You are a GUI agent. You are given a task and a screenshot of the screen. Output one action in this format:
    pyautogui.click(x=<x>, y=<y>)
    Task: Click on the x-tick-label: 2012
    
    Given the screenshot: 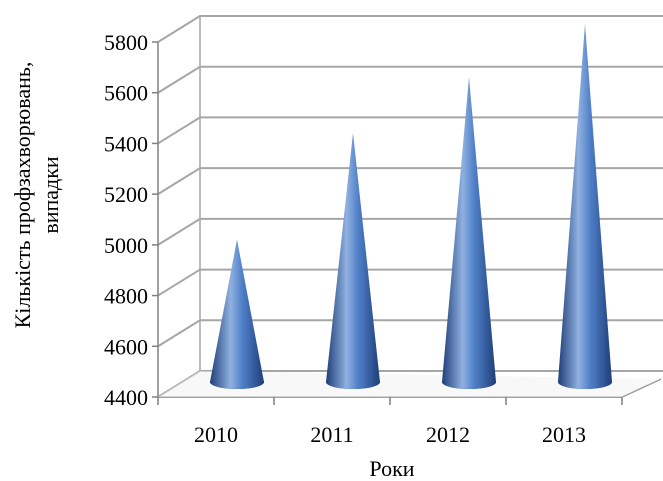 What is the action you would take?
    pyautogui.click(x=448, y=434)
    